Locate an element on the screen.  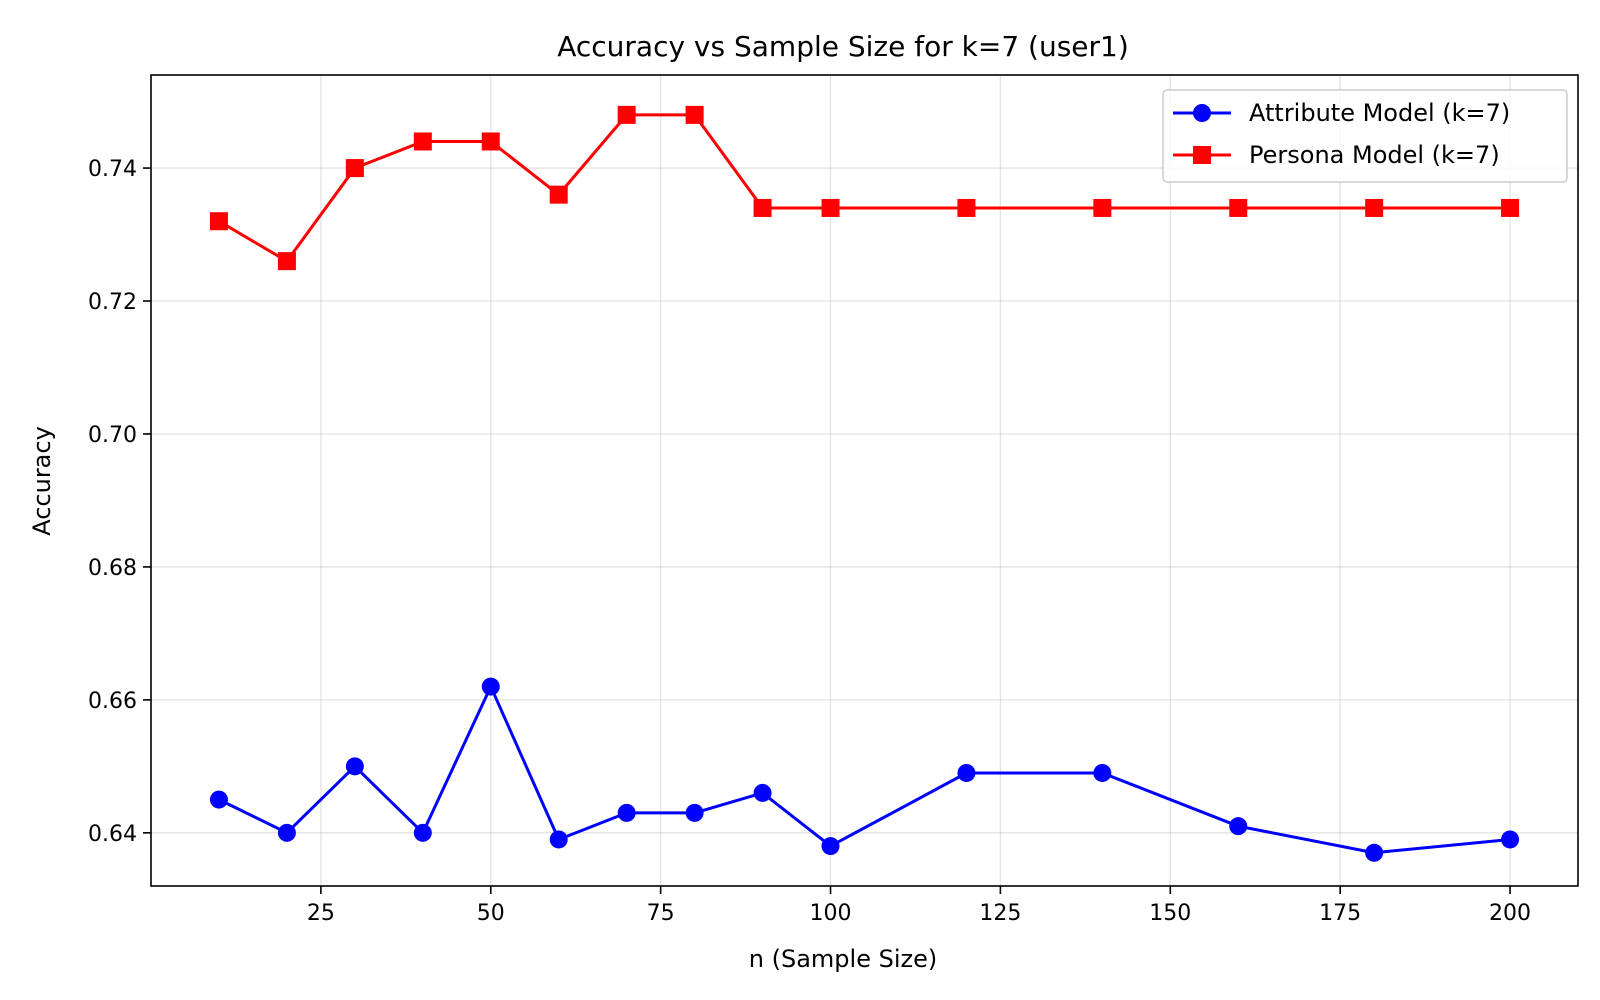
y-tick-label: 0.66 is located at coordinates (112, 701).